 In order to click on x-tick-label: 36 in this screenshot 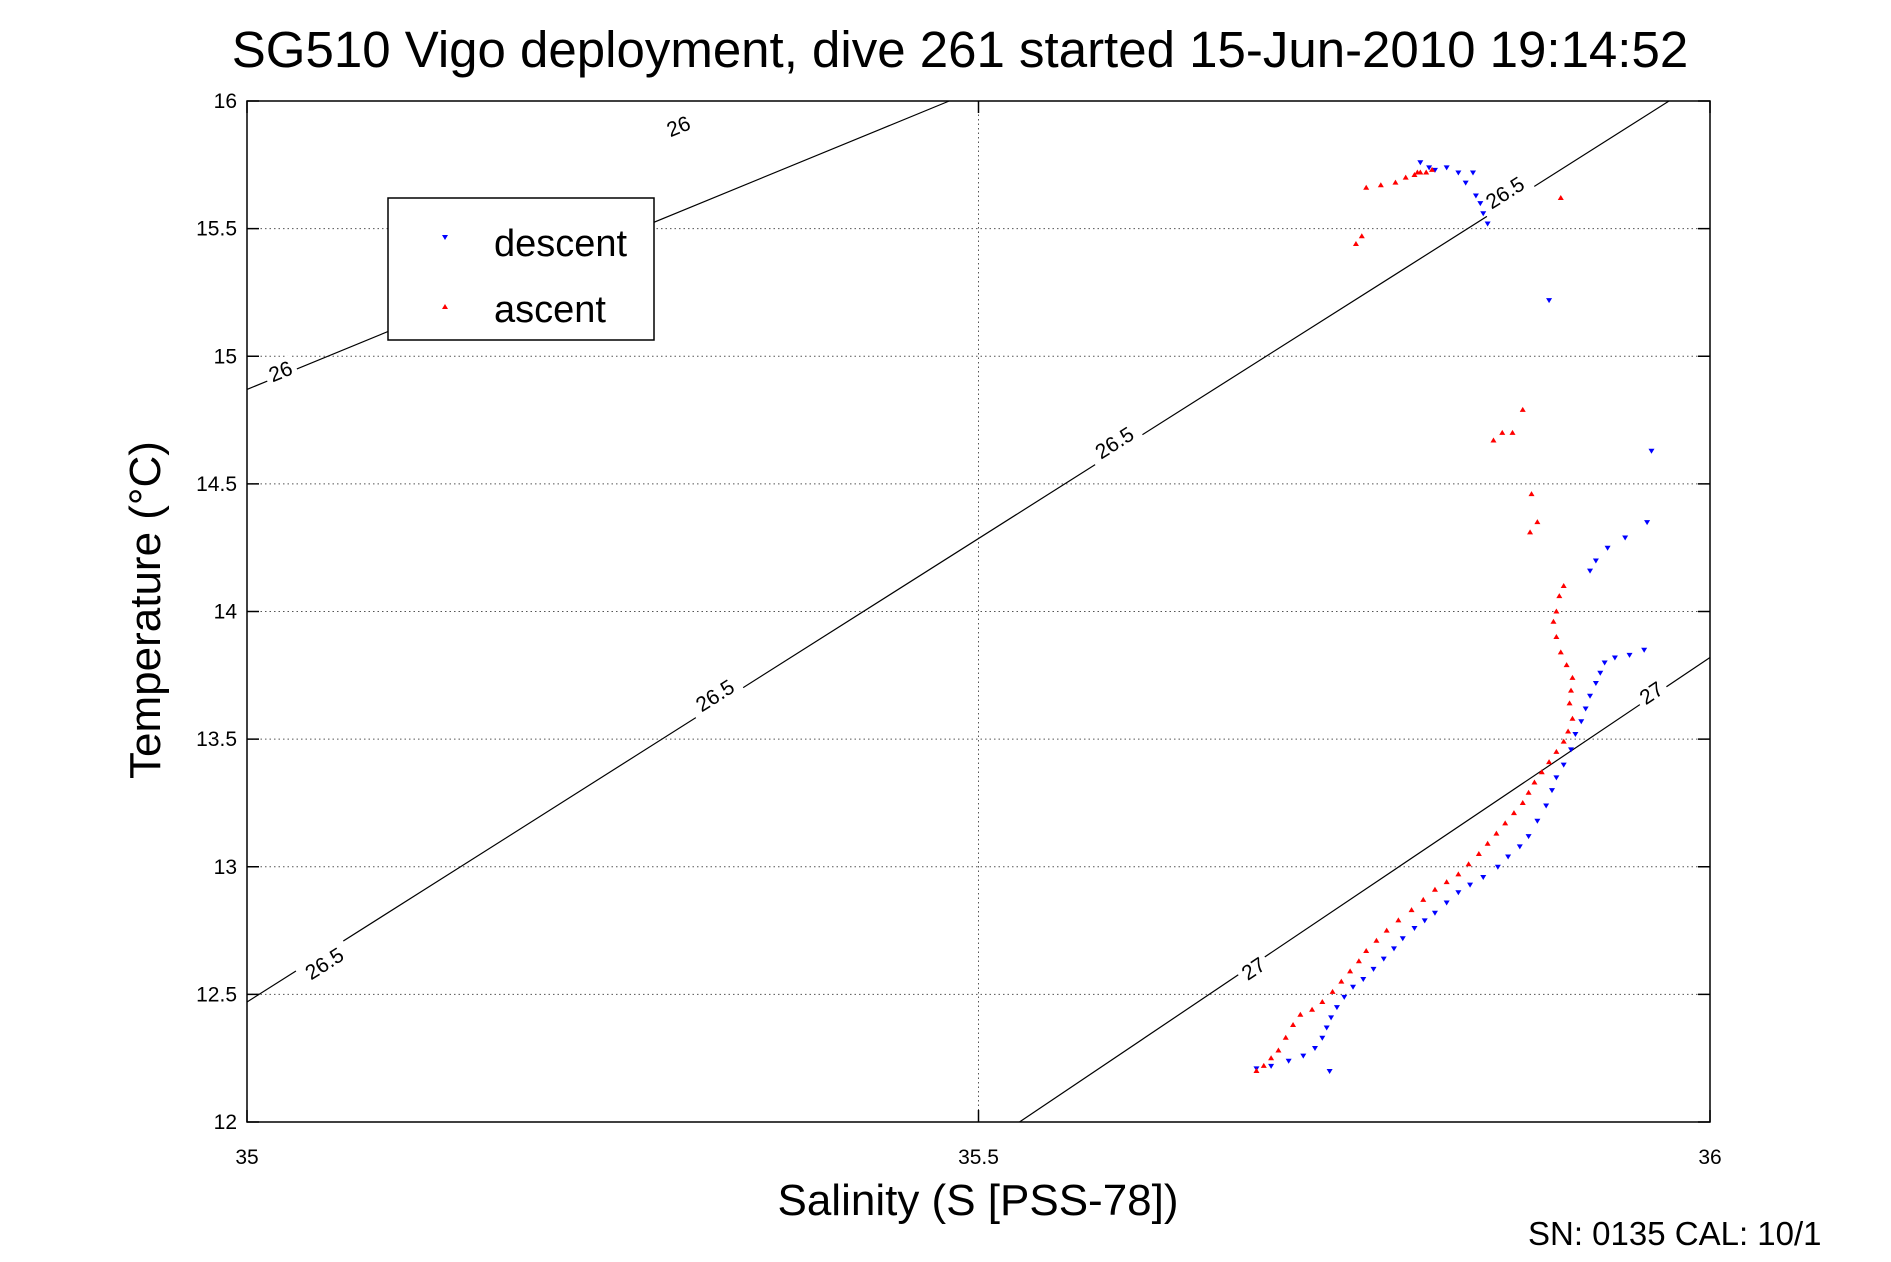, I will do `click(1709, 1157)`.